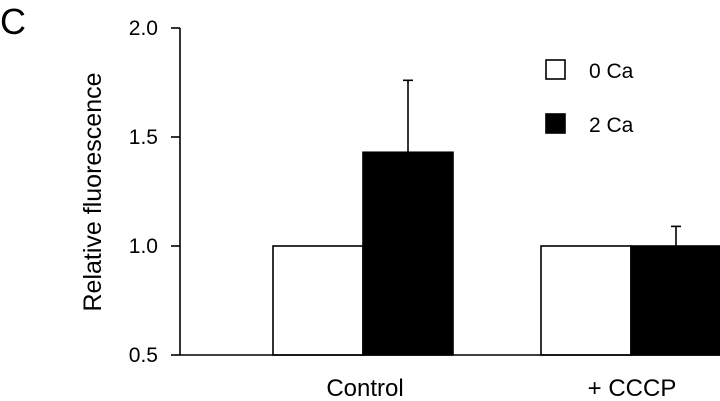 The image size is (720, 401). I want to click on category-label: + CCCP, so click(632, 388).